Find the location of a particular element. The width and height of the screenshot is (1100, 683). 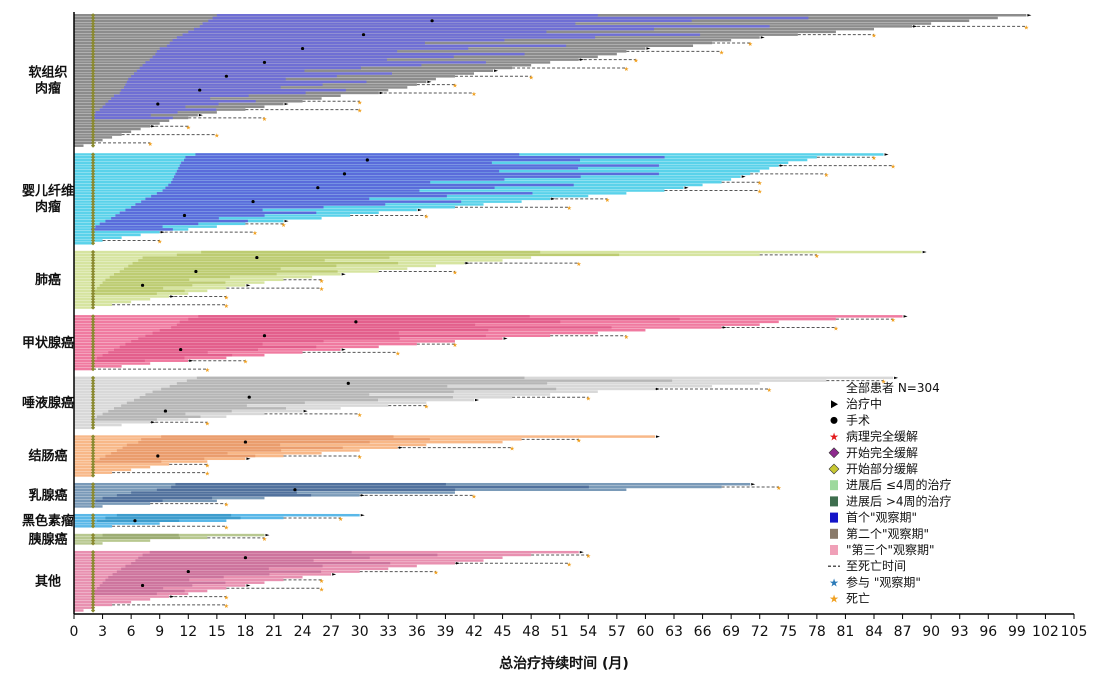

x-tick-label: 87 is located at coordinates (903, 632).